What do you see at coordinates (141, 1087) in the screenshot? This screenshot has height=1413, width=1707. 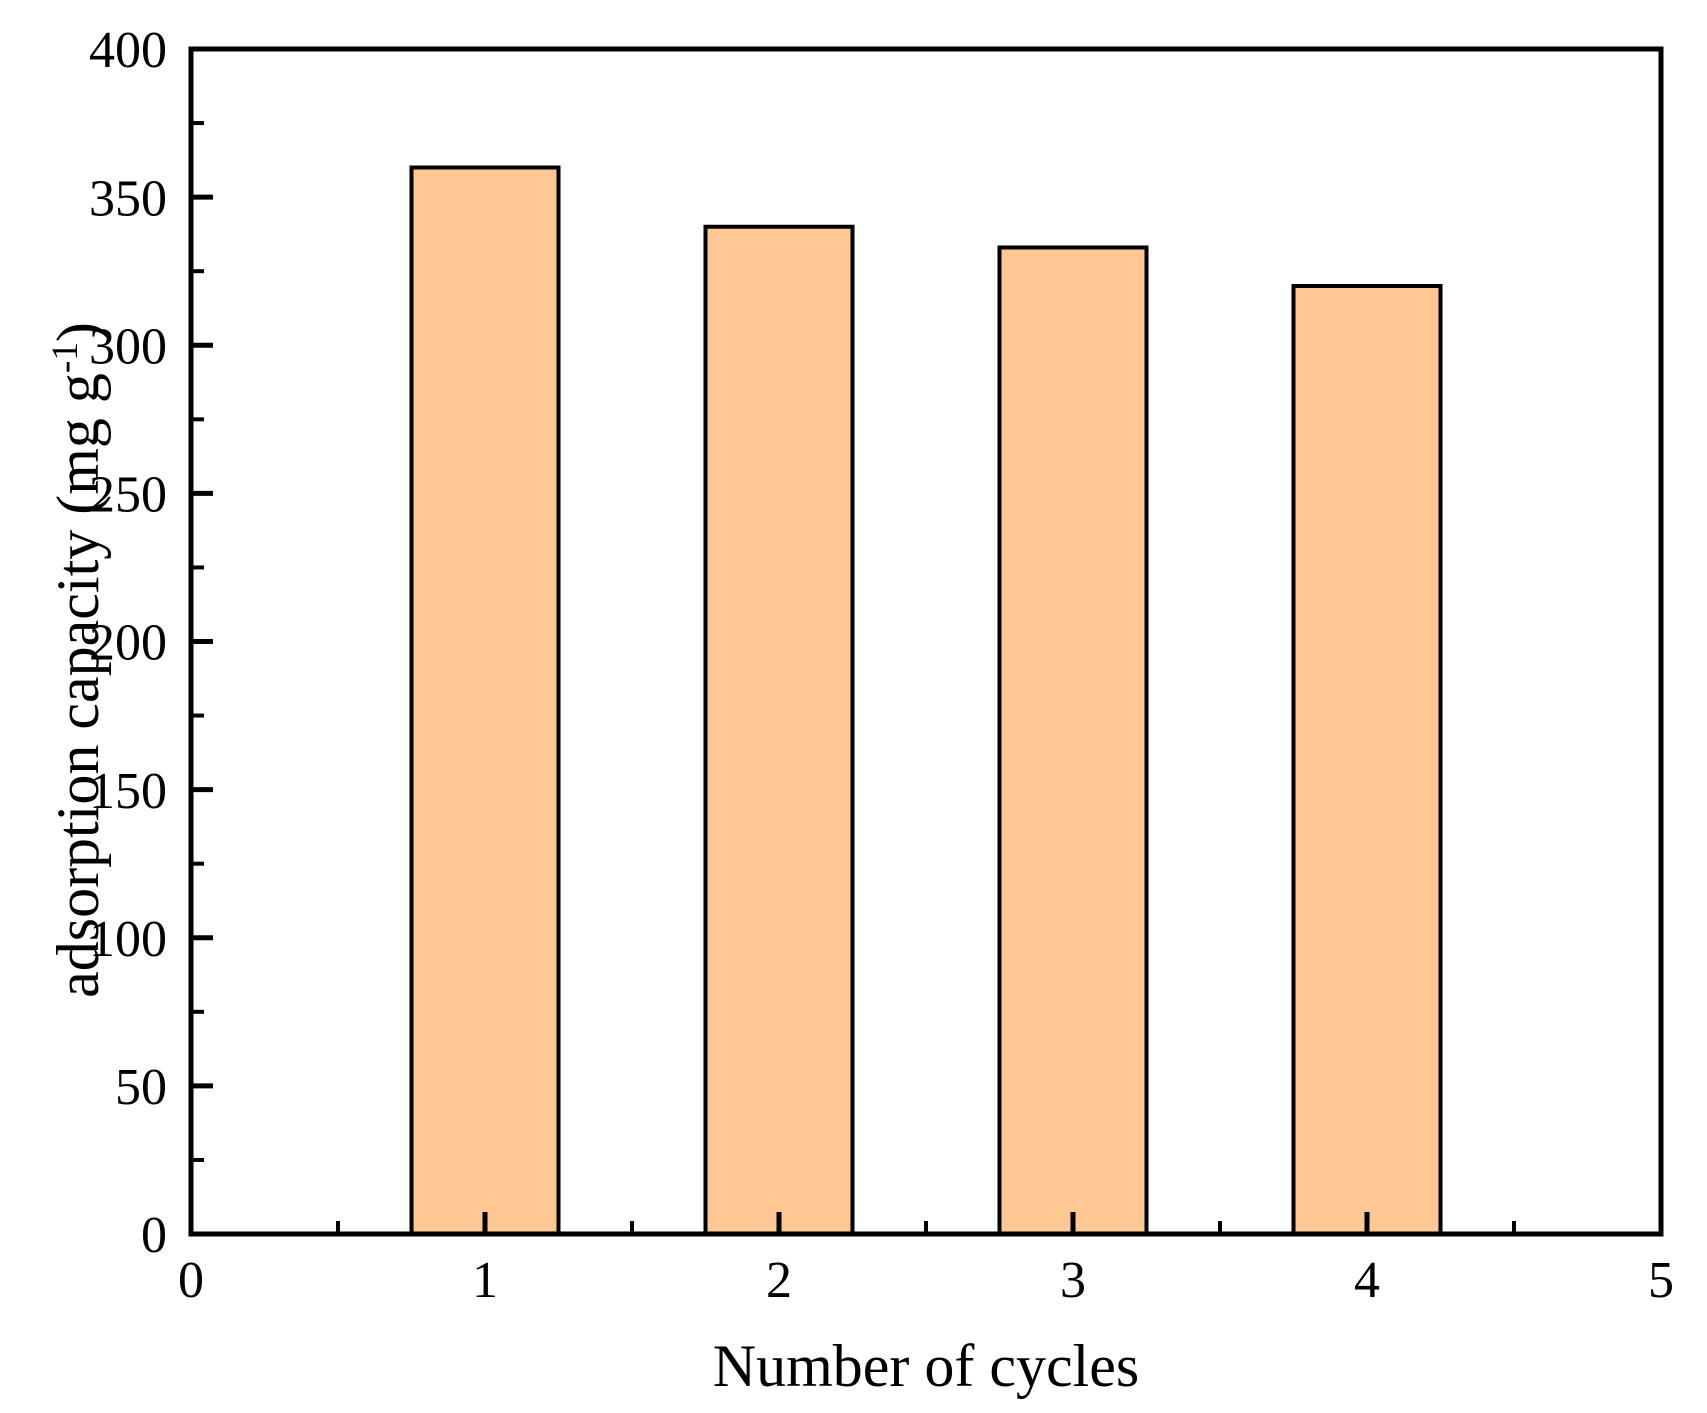 I see `y-tick-label: 50` at bounding box center [141, 1087].